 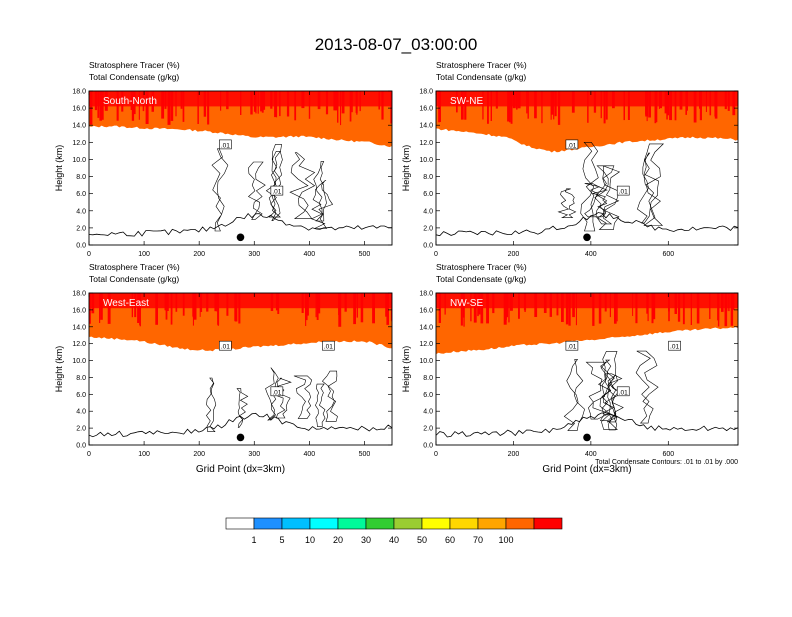 What do you see at coordinates (394, 540) in the screenshot?
I see `colorbar-label: 40` at bounding box center [394, 540].